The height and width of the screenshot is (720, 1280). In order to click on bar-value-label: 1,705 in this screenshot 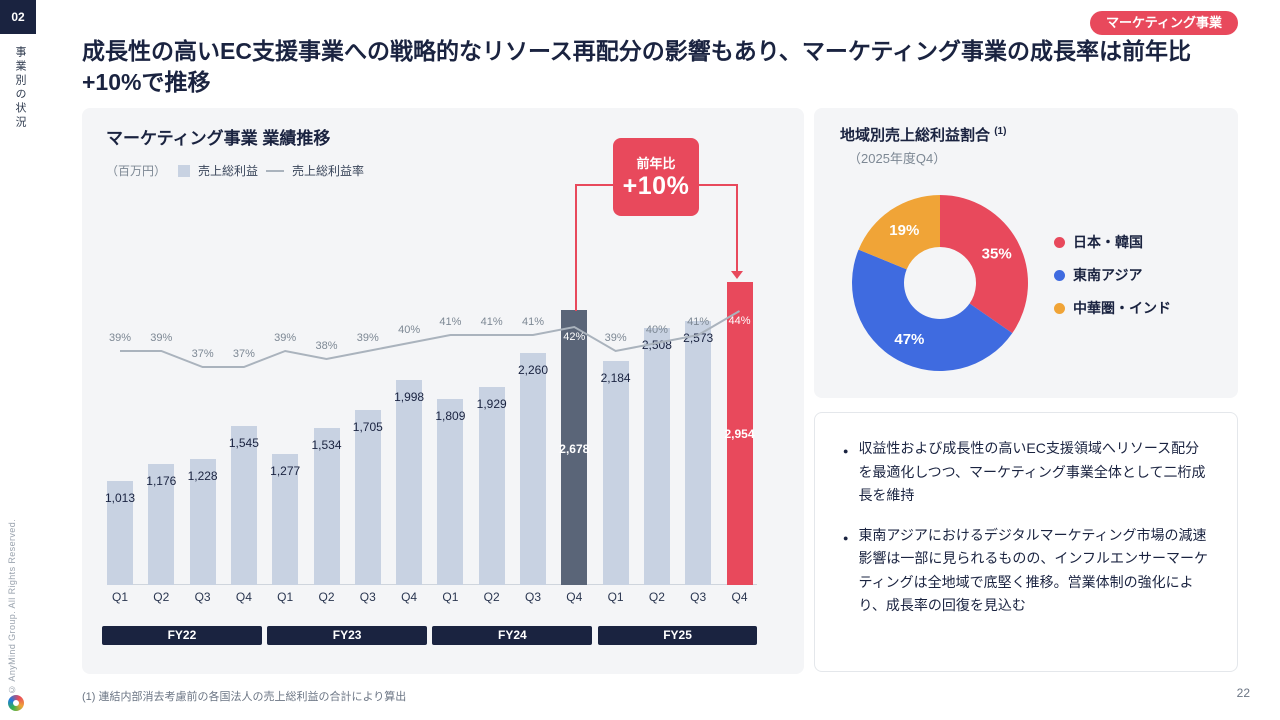, I will do `click(367, 426)`.